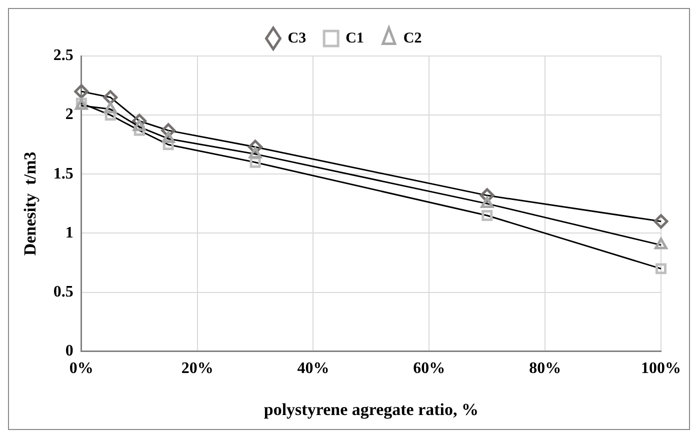  I want to click on y-tick-label: 2.5, so click(63, 55).